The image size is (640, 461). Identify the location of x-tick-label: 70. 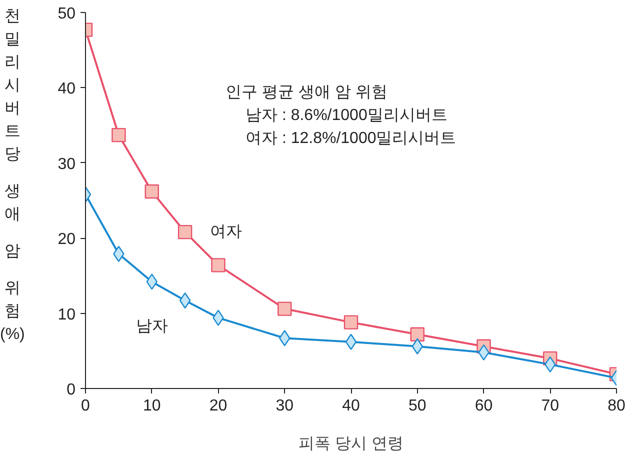
(550, 406).